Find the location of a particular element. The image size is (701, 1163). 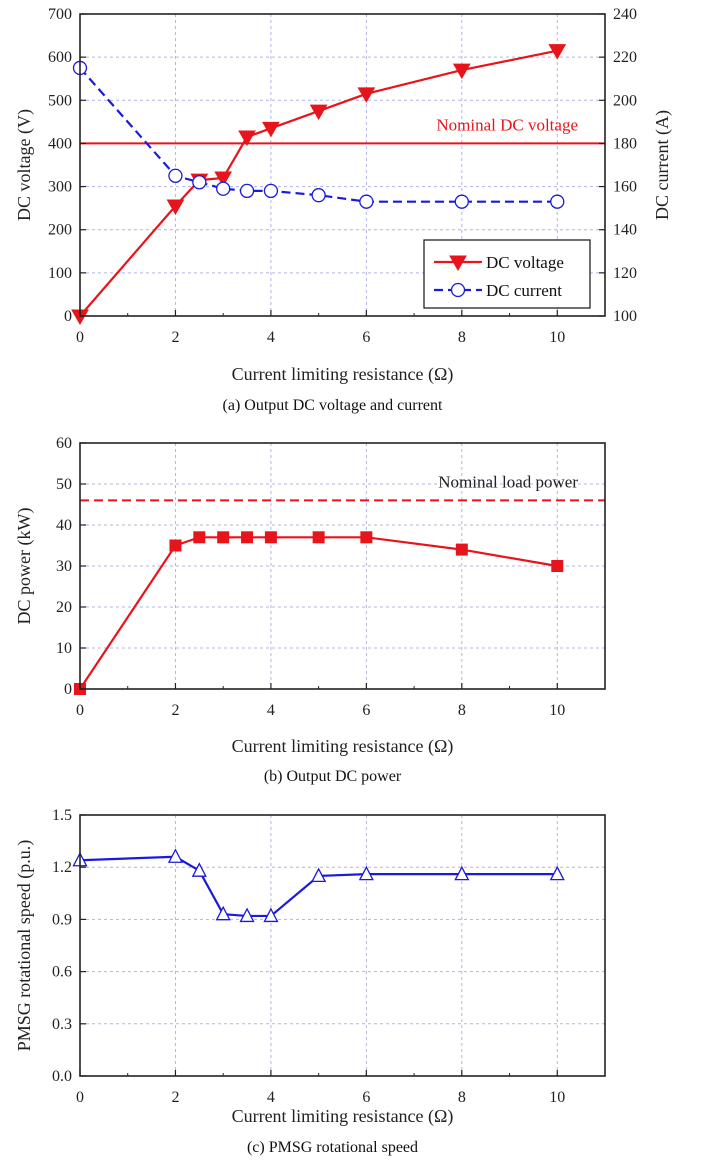

y-tick-label: 20 is located at coordinates (64, 607).